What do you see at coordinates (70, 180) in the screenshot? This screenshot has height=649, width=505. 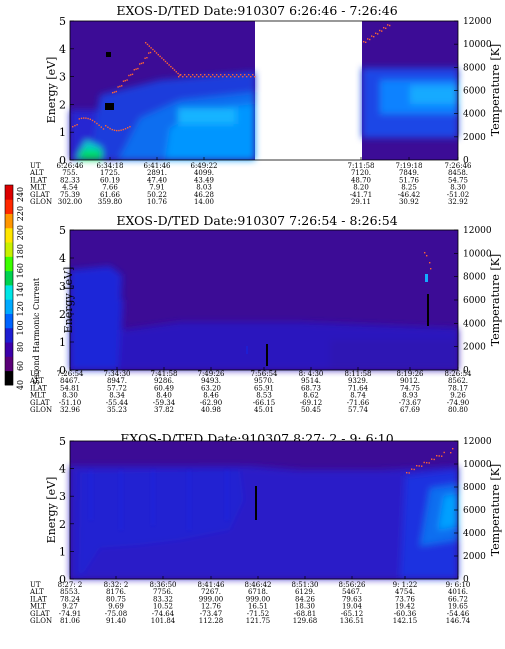 I see `ephemeris-cell: 82.33` at bounding box center [70, 180].